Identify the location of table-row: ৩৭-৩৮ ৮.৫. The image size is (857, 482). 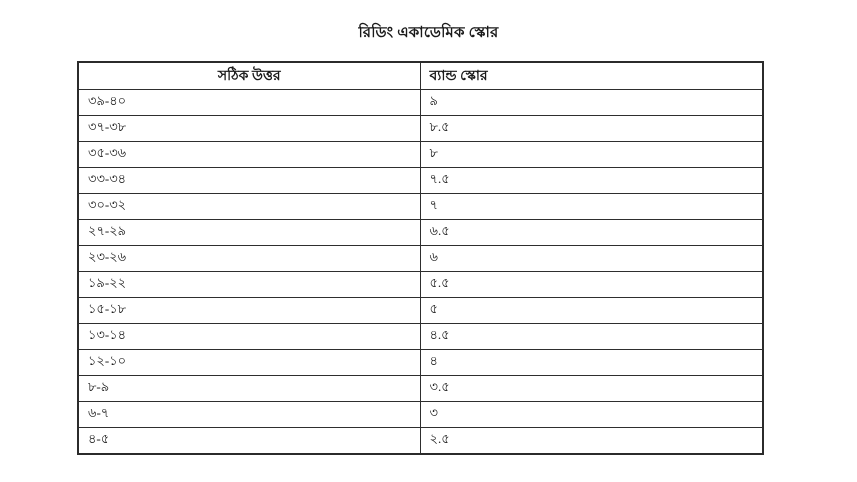
(420, 128).